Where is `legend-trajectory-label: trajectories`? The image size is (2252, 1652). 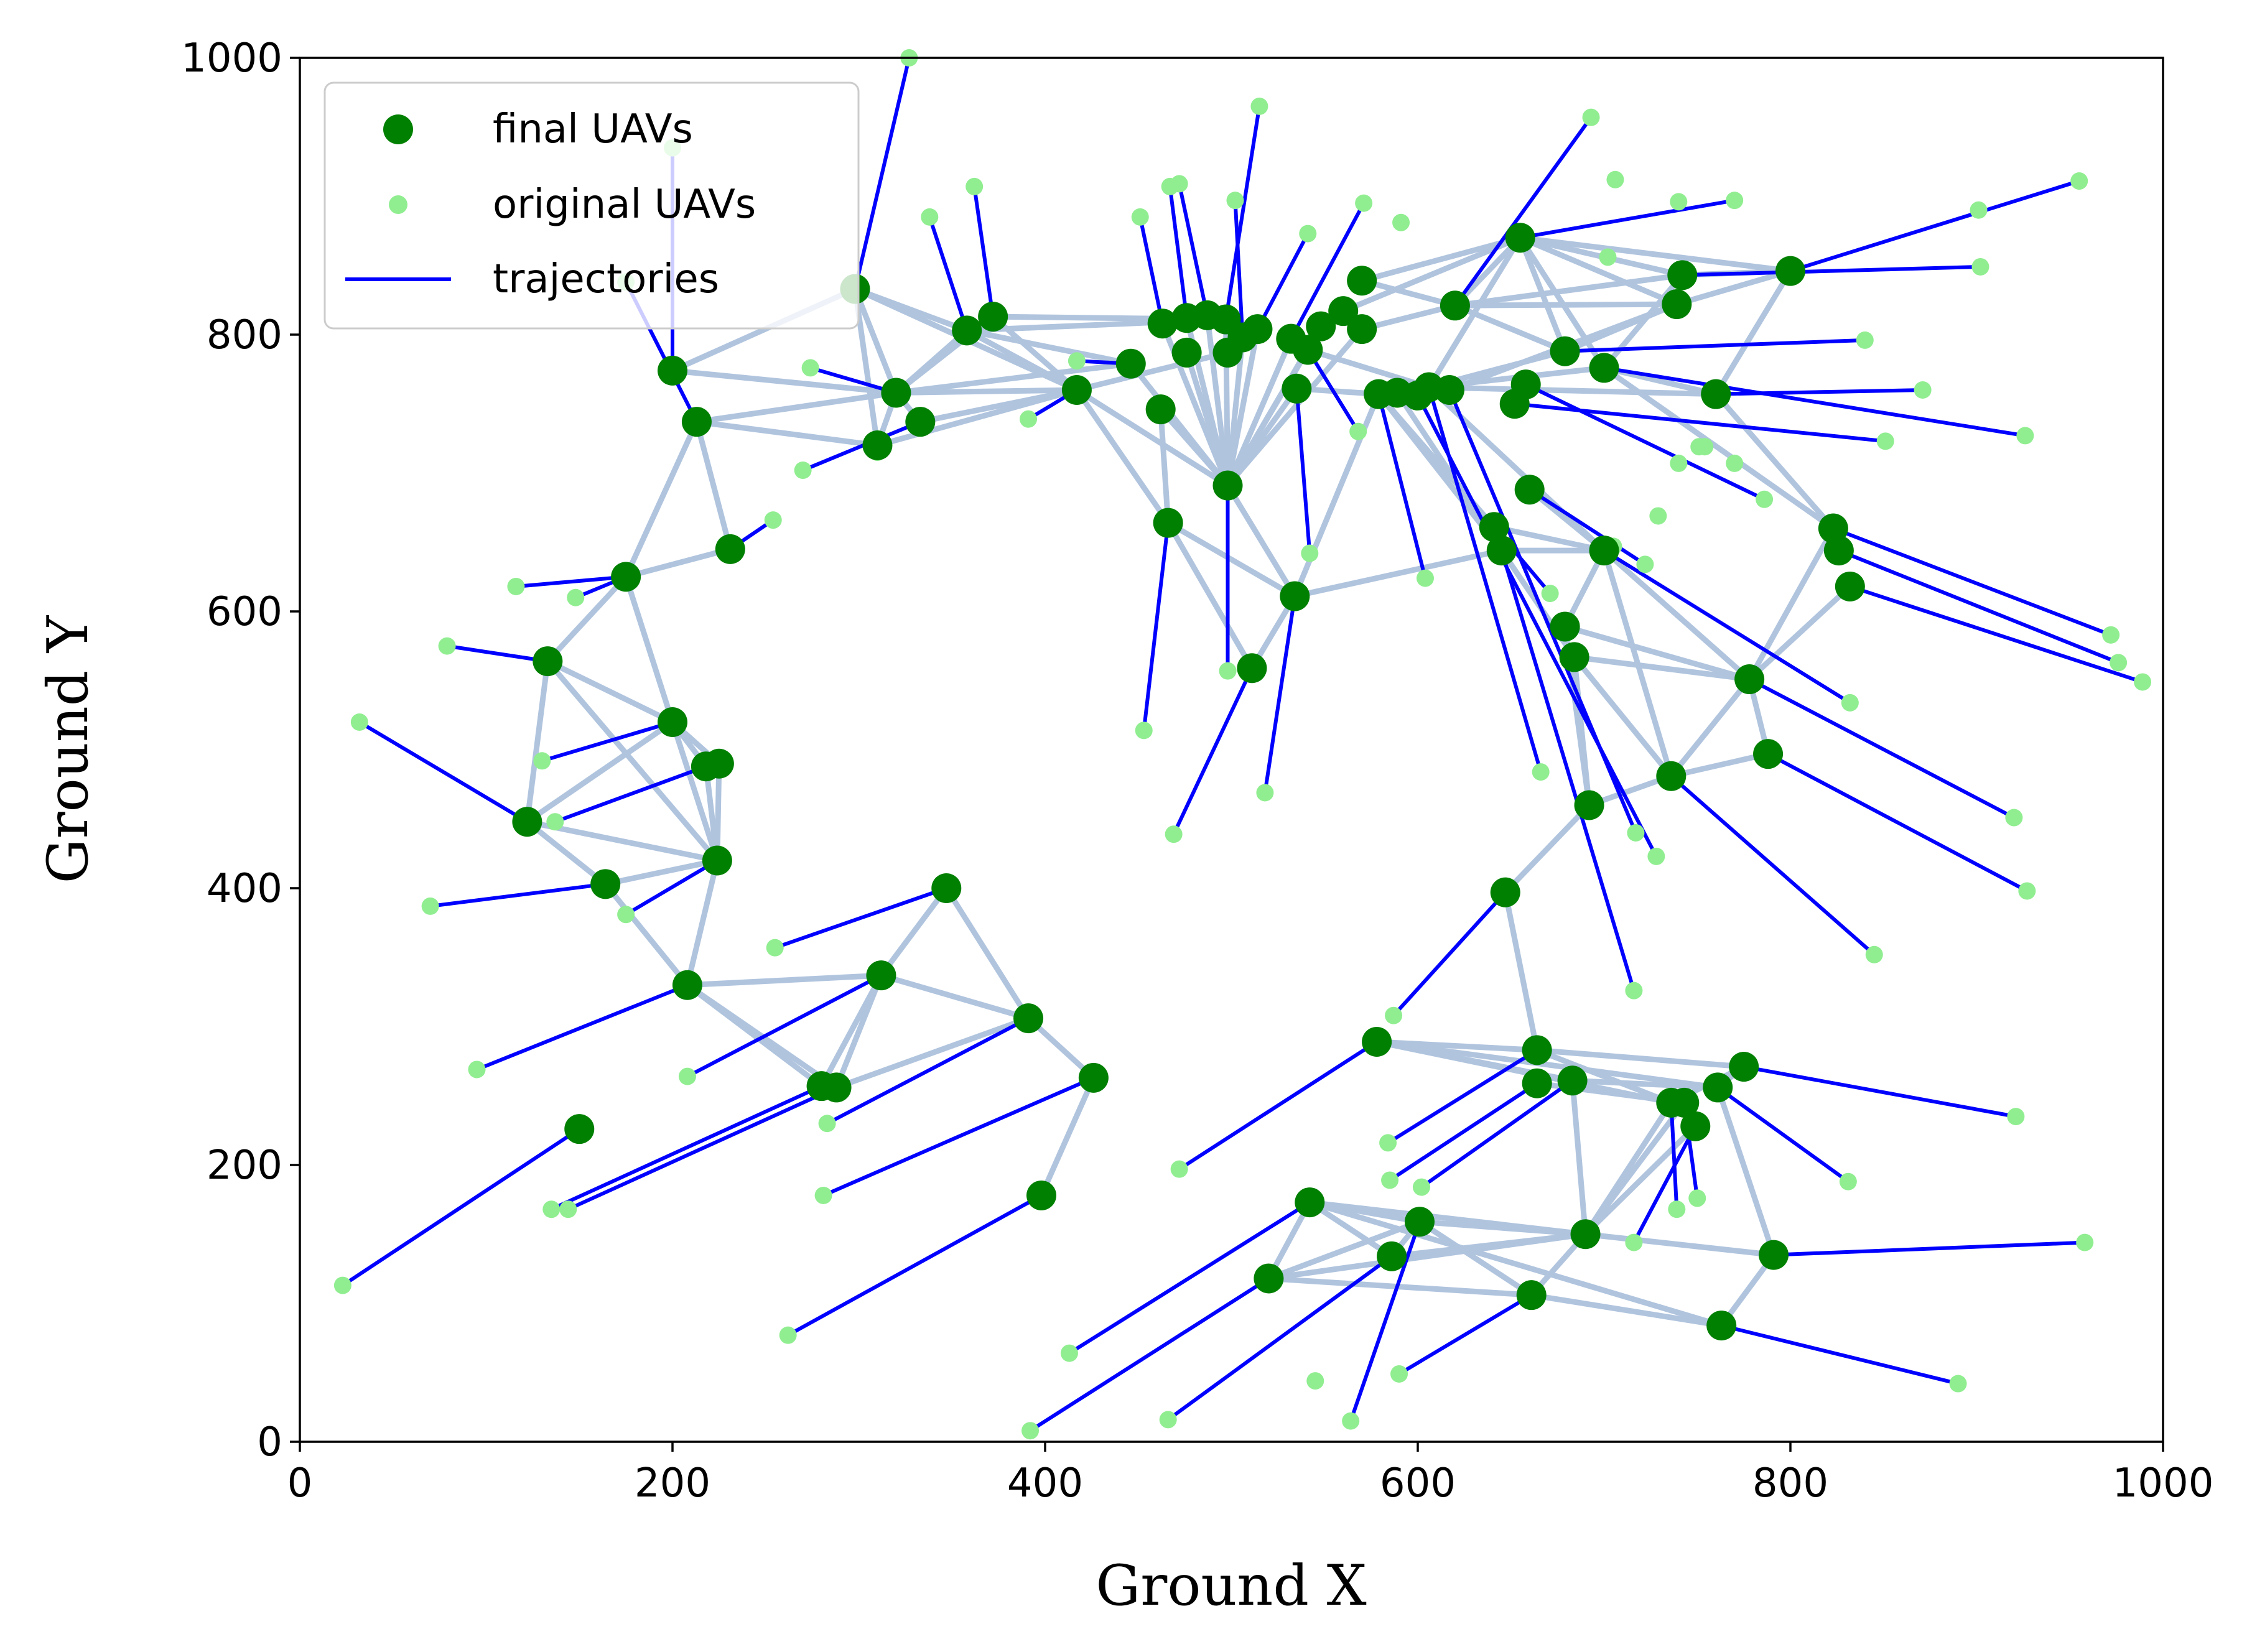 legend-trajectory-label: trajectories is located at coordinates (606, 279).